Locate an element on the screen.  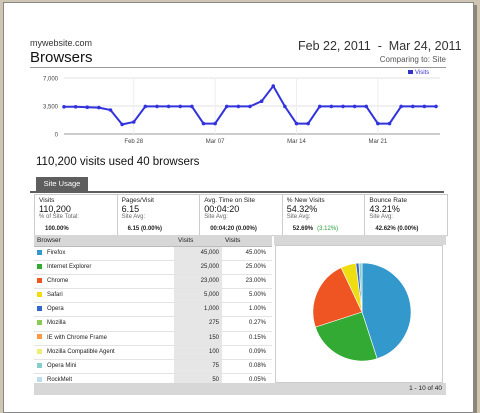
x-tick-label: Mar 07 is located at coordinates (215, 142).